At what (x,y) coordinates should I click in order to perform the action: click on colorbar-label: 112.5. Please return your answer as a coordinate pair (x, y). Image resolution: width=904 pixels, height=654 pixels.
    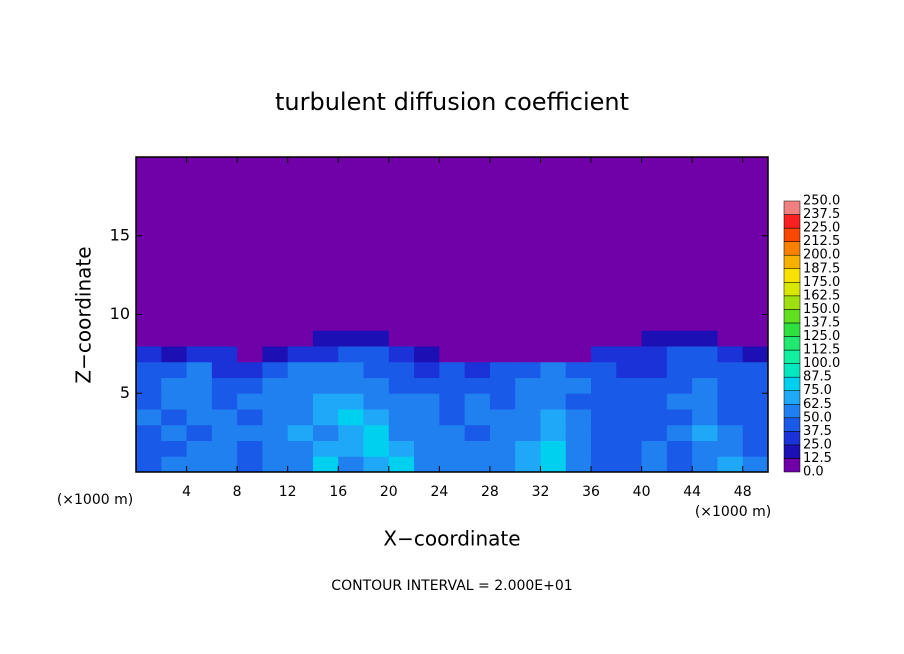
    Looking at the image, I should click on (821, 350).